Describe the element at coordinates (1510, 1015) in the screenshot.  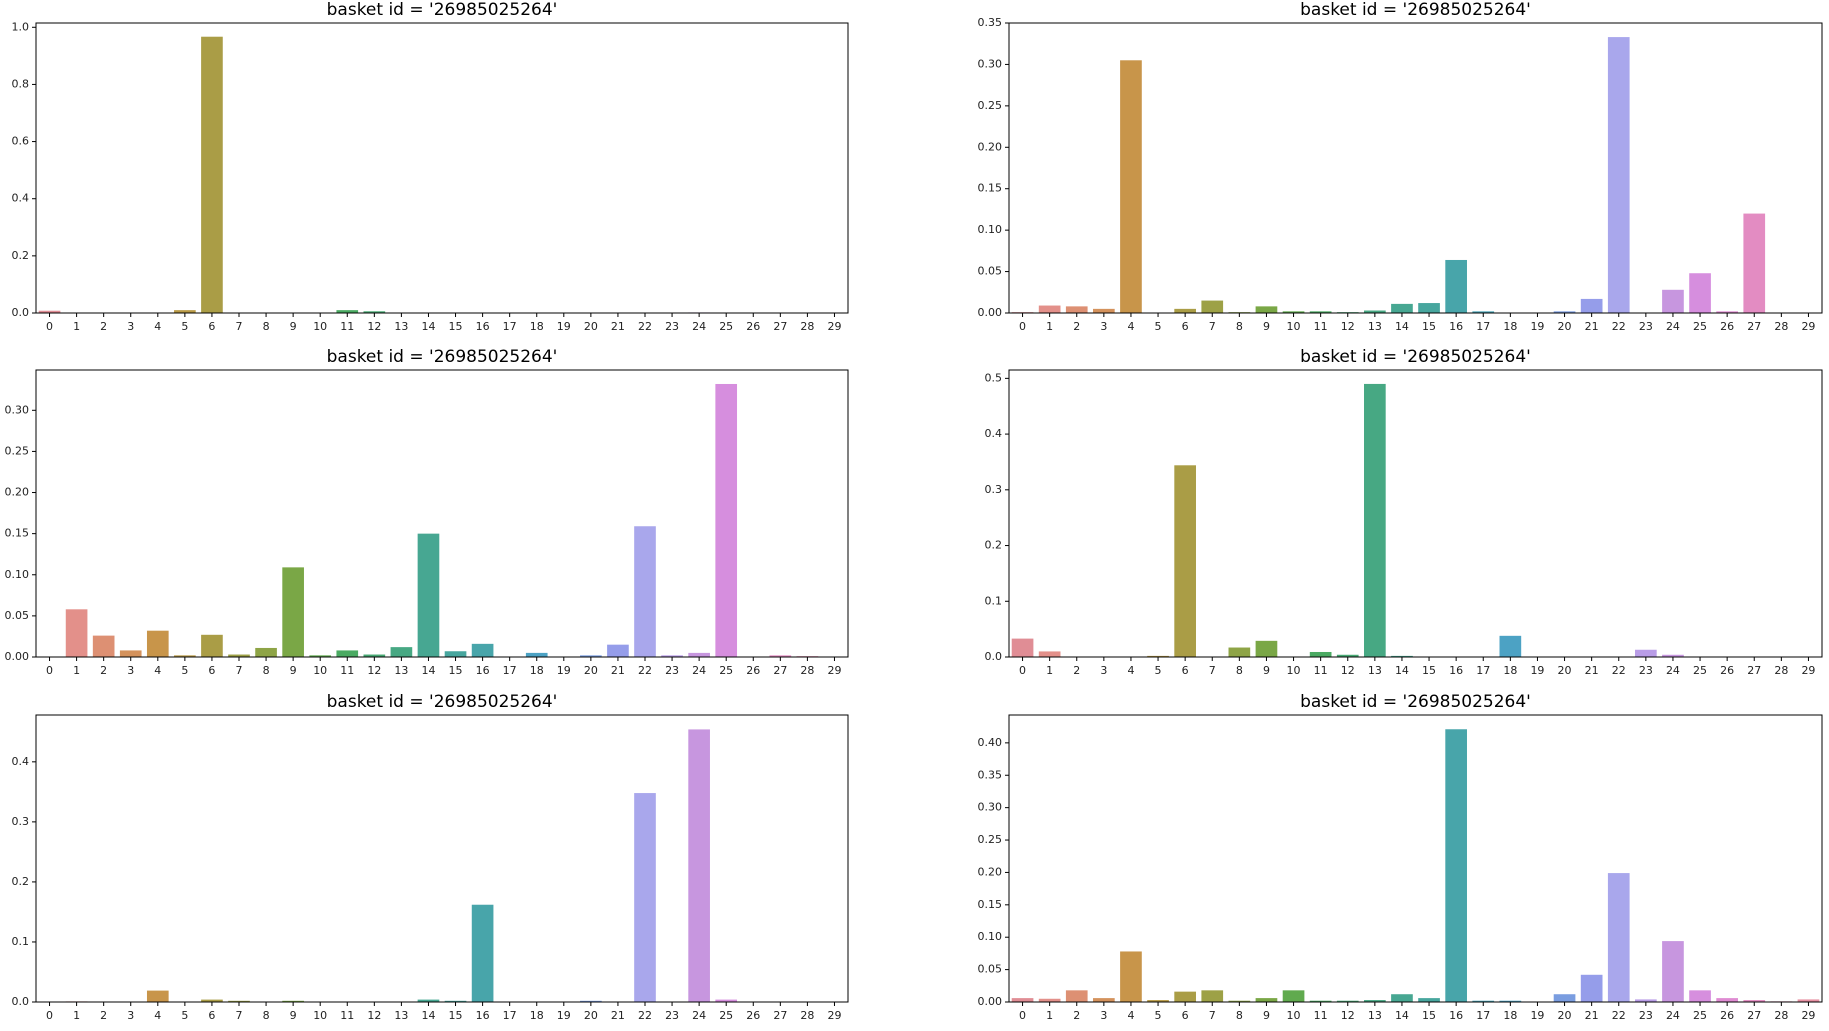
I see `x-tick-label: 18` at that location.